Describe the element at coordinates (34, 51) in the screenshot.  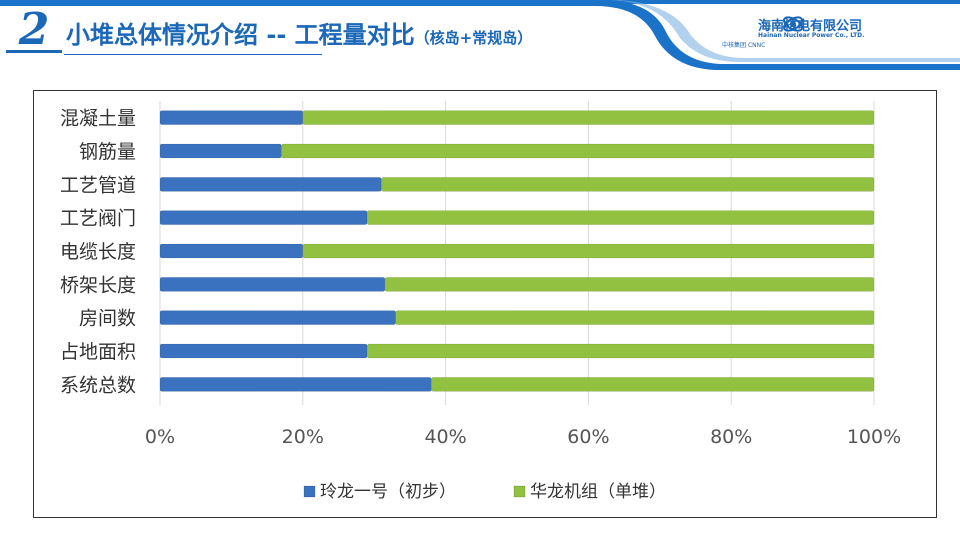
I see `section-number-underline` at that location.